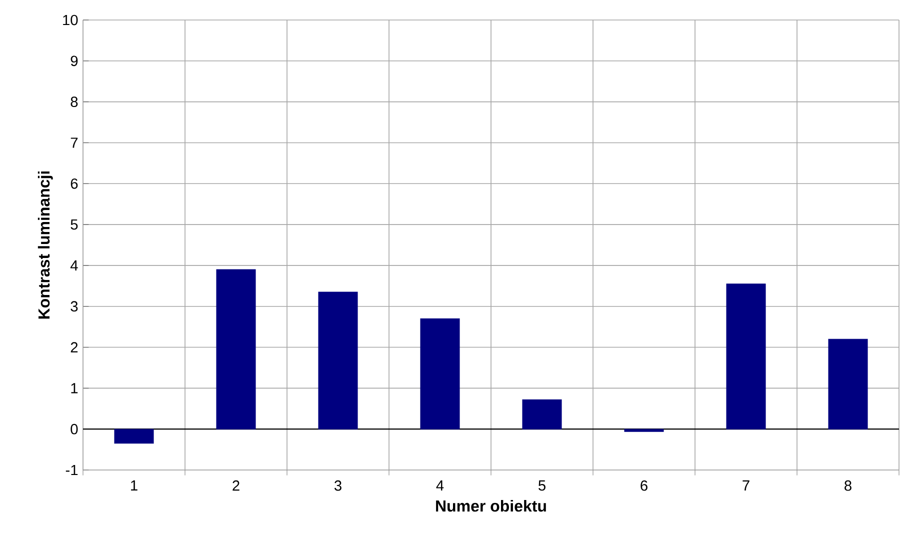 This screenshot has height=547, width=902. I want to click on x-tick-label: 8, so click(848, 485).